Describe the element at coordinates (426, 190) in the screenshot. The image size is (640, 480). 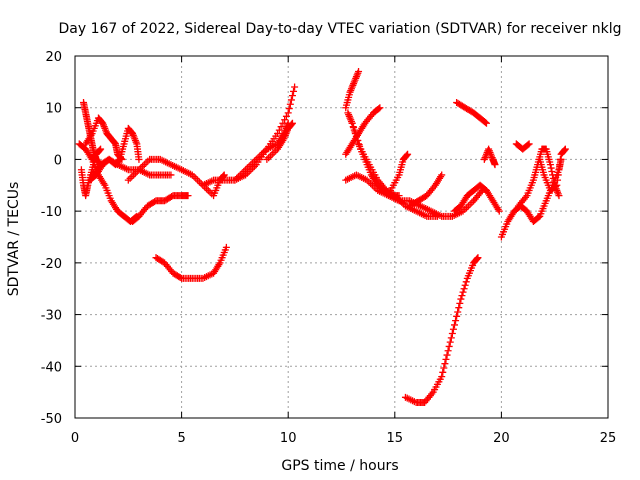
I see `series-arc-s` at that location.